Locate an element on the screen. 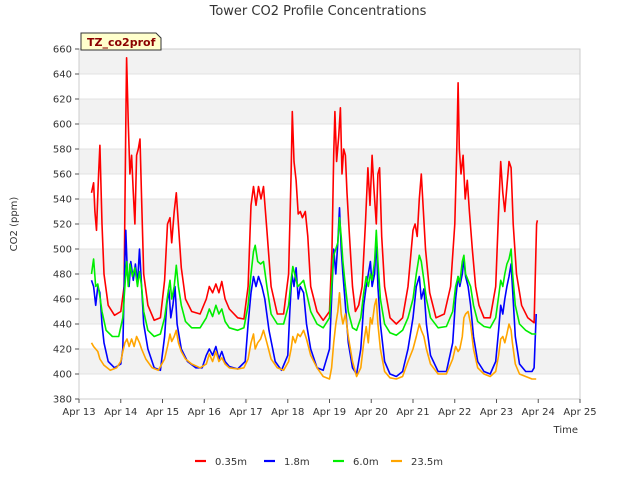 The width and height of the screenshot is (640, 480). legend-label: 0.35m is located at coordinates (231, 462).